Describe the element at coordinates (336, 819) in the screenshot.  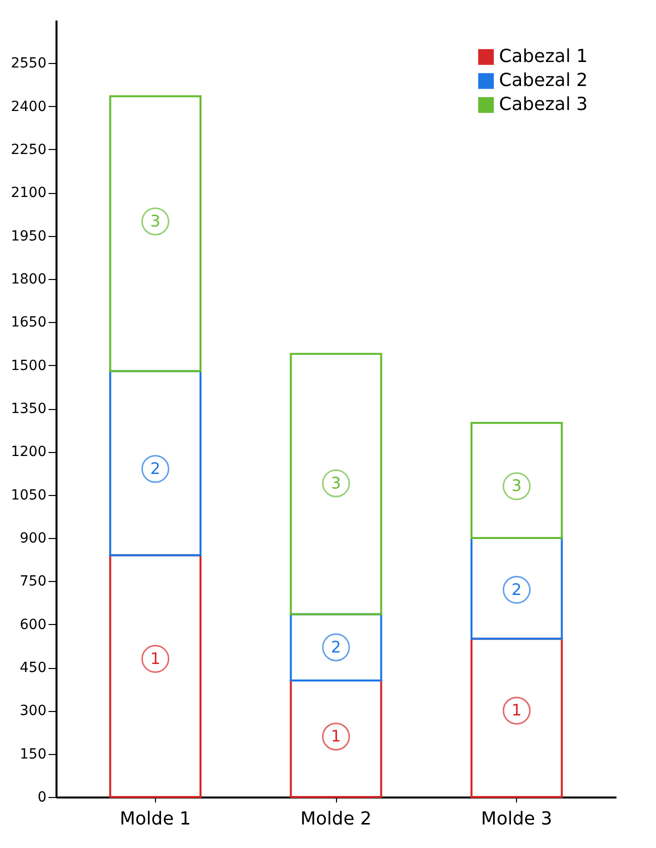
I see `x-tick-label: Molde 2` at that location.